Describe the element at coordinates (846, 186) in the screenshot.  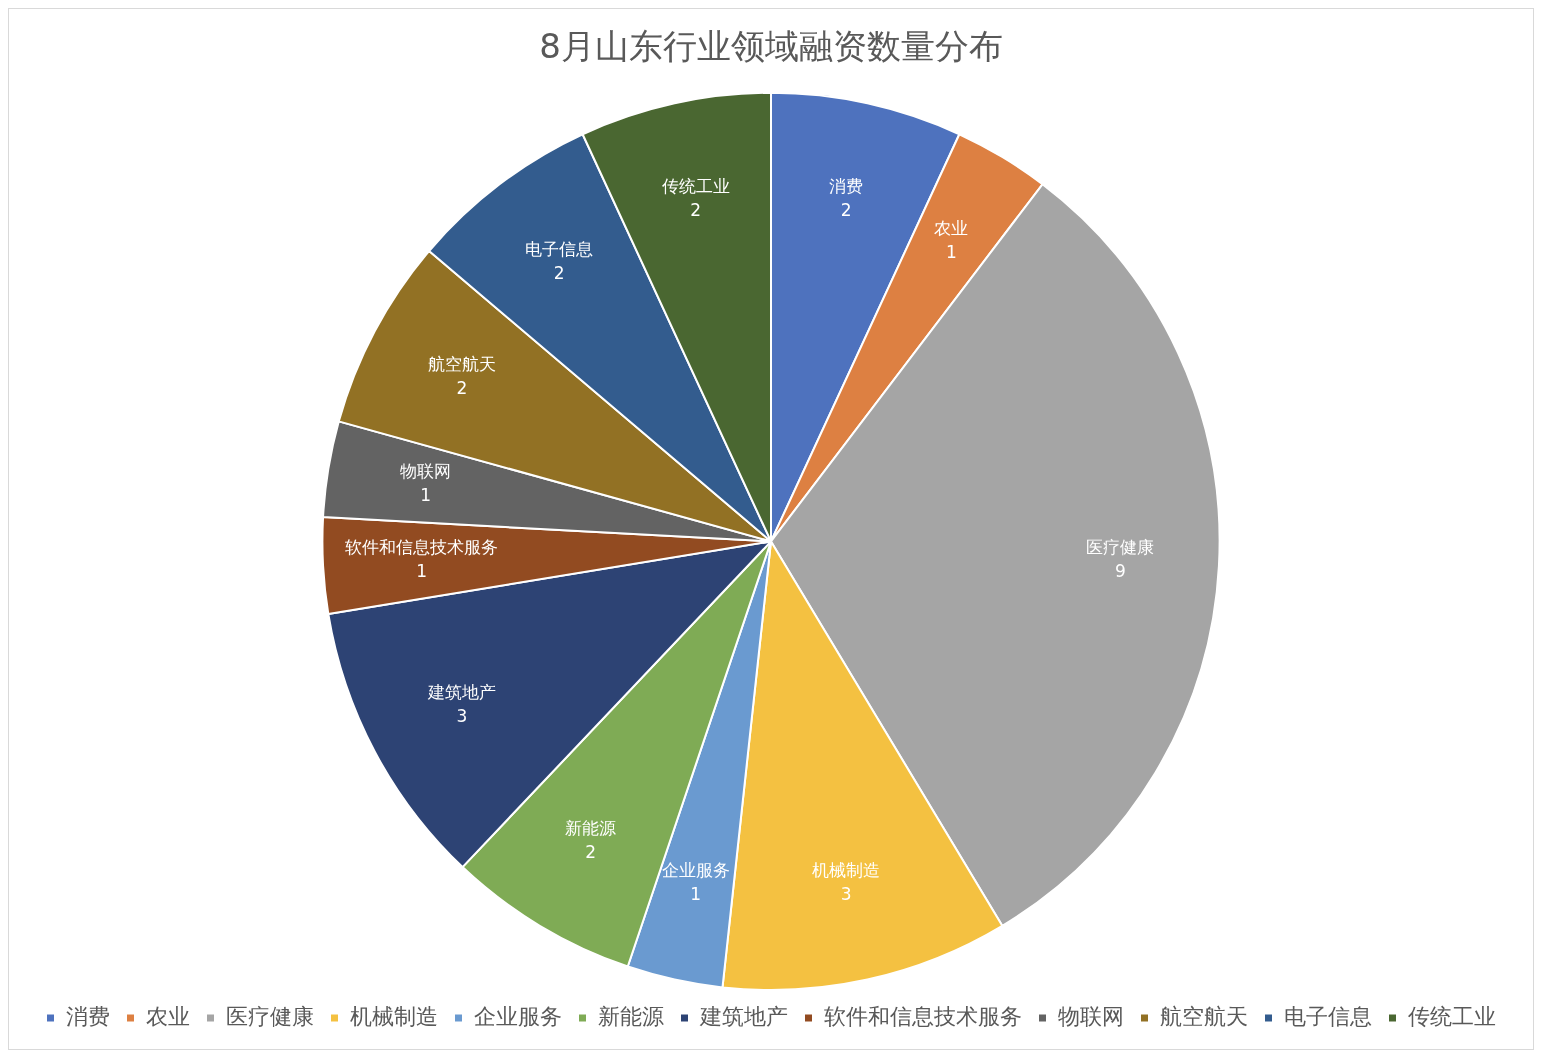
I see `slice-label: 消费` at that location.